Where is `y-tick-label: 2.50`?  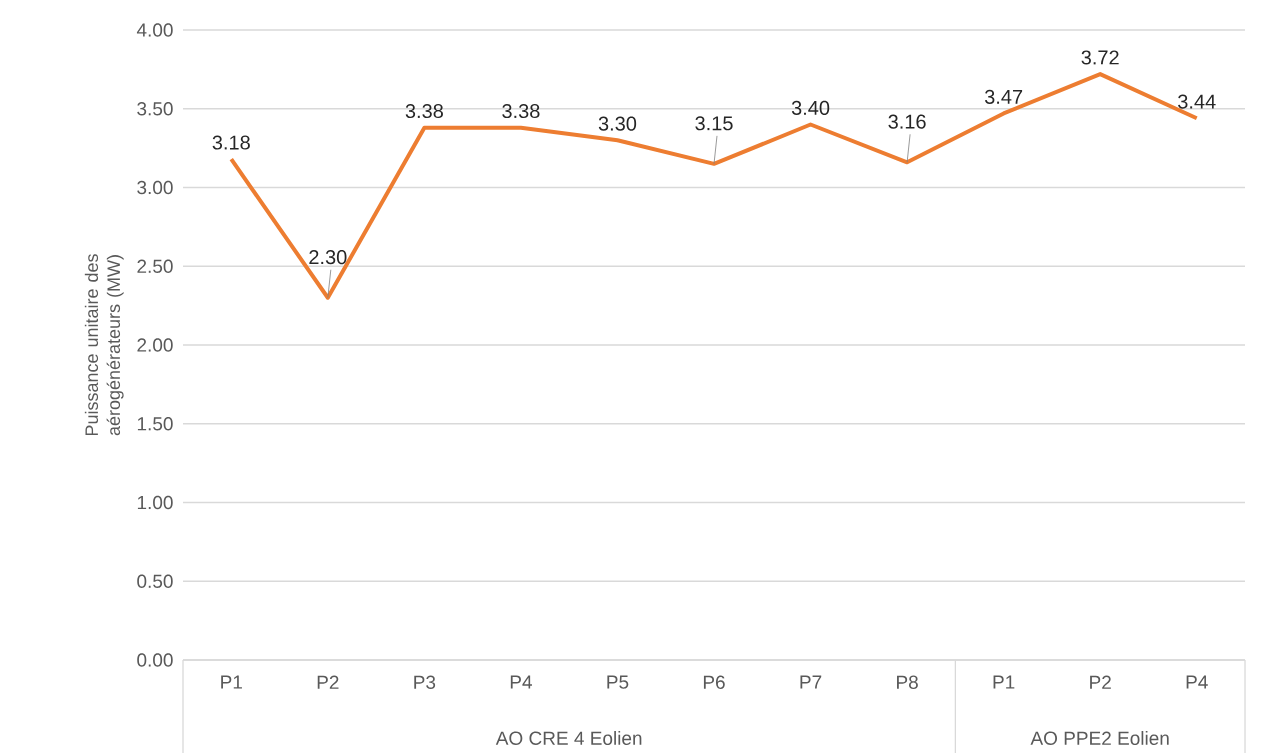
y-tick-label: 2.50 is located at coordinates (155, 266).